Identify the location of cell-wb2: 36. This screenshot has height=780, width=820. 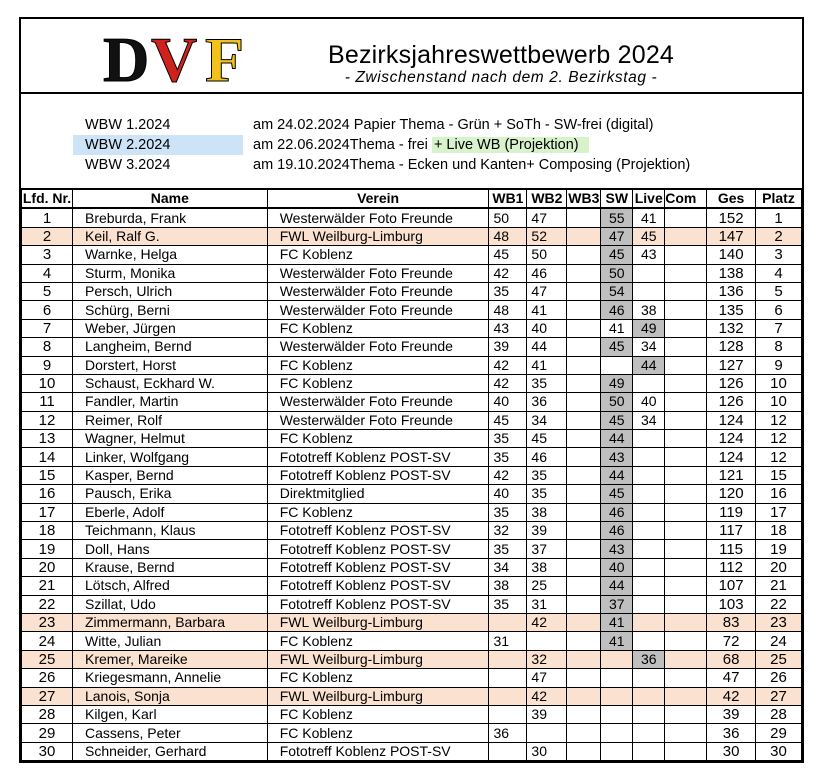
(547, 402).